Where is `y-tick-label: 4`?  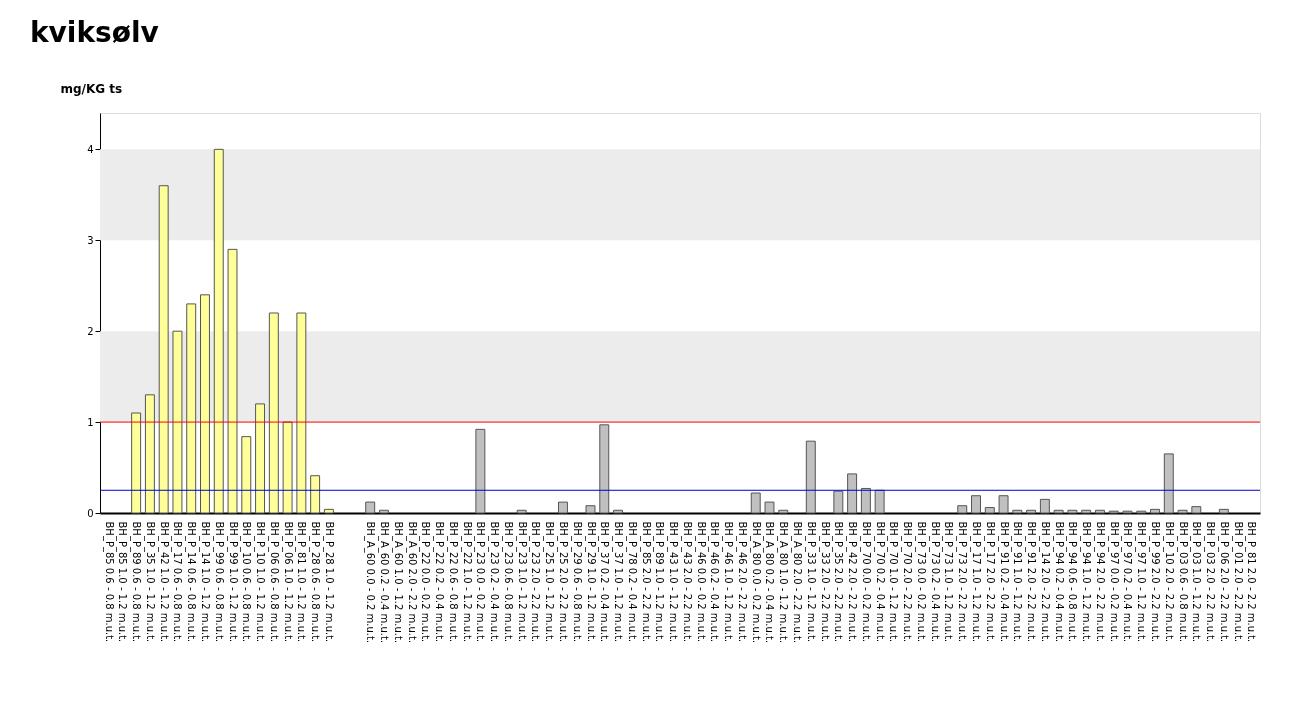 y-tick-label: 4 is located at coordinates (90, 149).